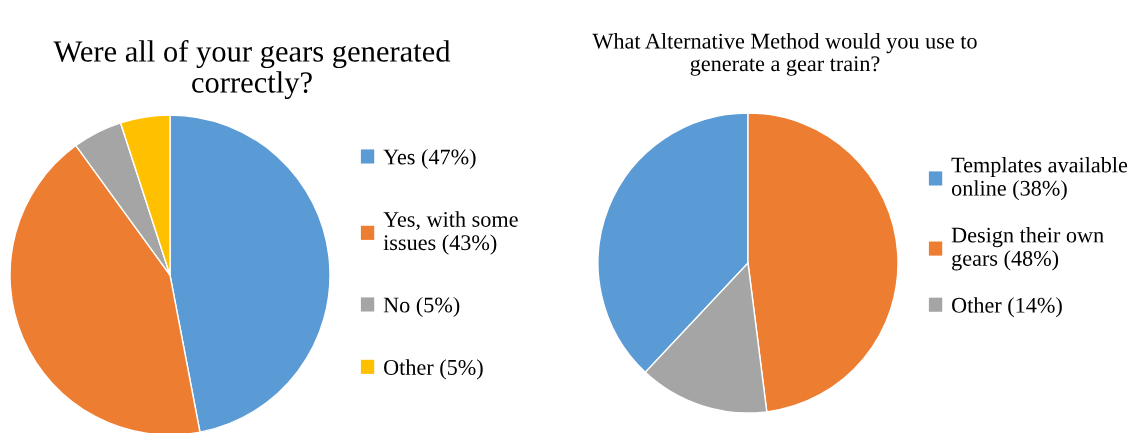 The height and width of the screenshot is (433, 1142). Describe the element at coordinates (1039, 178) in the screenshot. I see `legend-label: Templates available online (38%)` at that location.